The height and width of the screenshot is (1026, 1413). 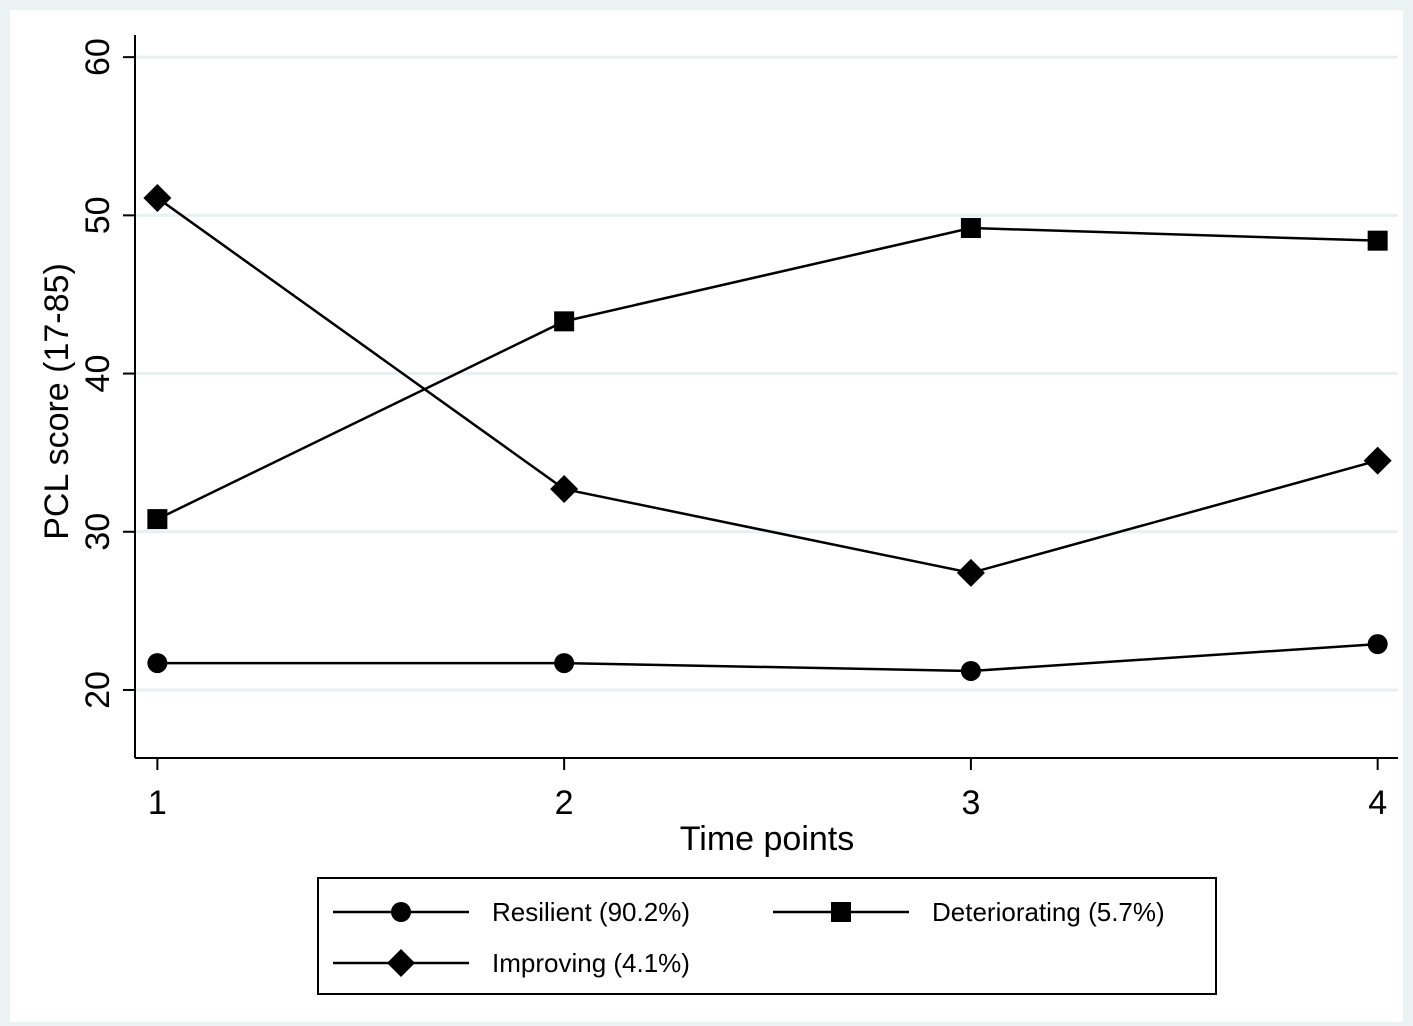 I want to click on legend-item: Improving (4.1%), so click(x=511, y=963).